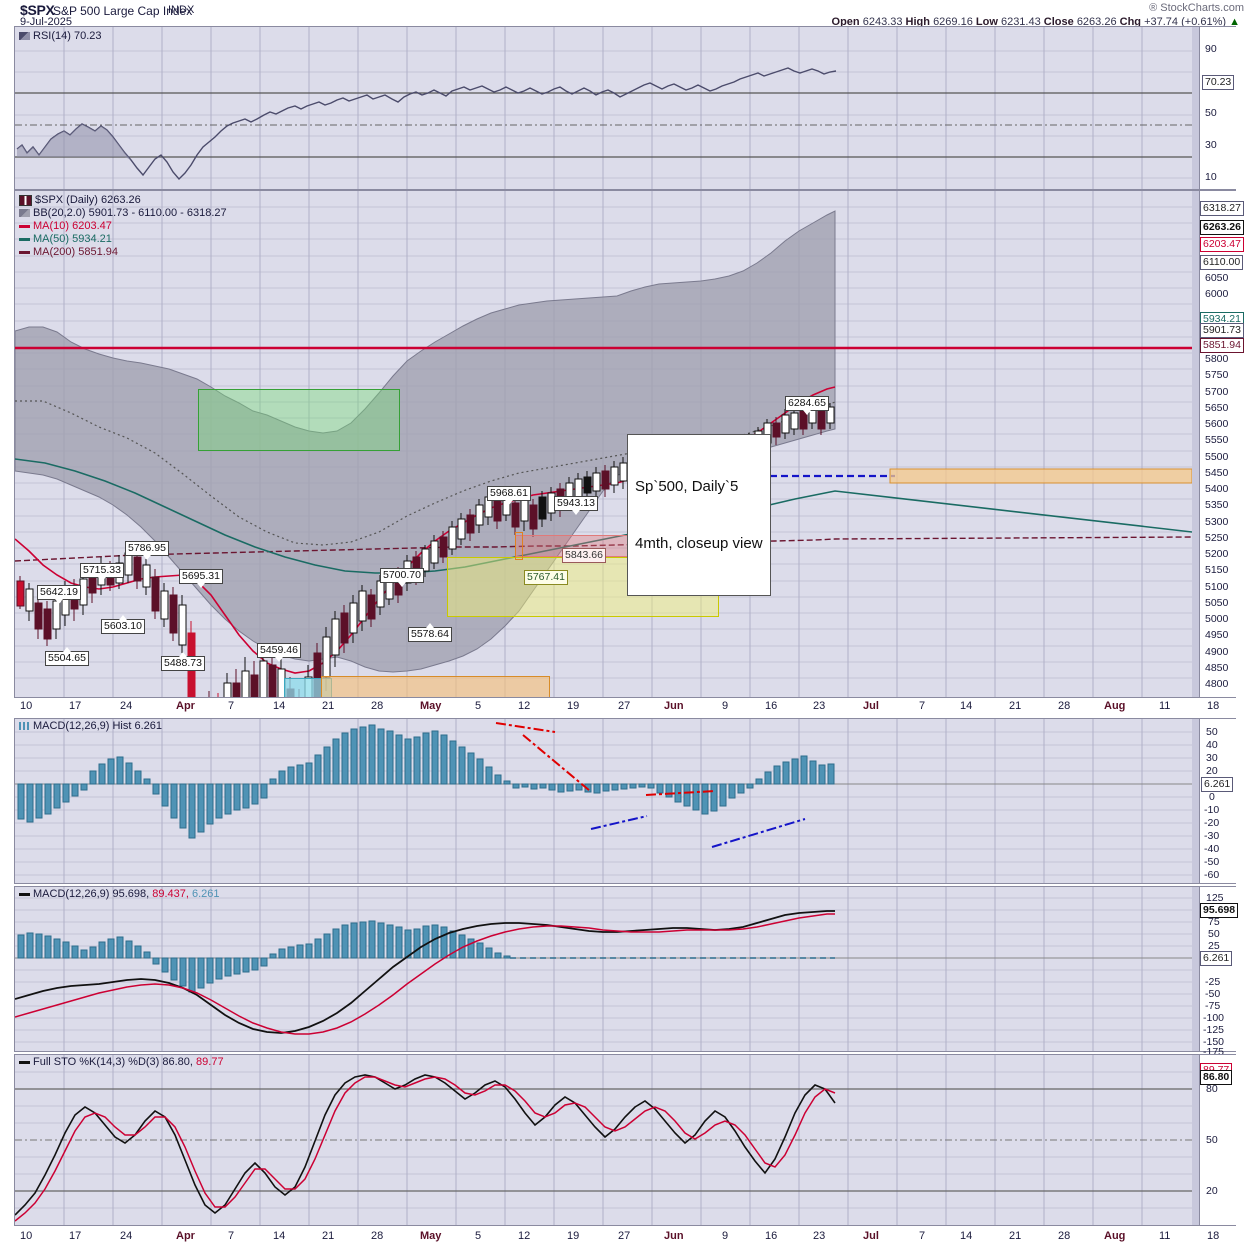 Image resolution: width=1250 pixels, height=1250 pixels. I want to click on date-tick-7: 7, so click(922, 706).